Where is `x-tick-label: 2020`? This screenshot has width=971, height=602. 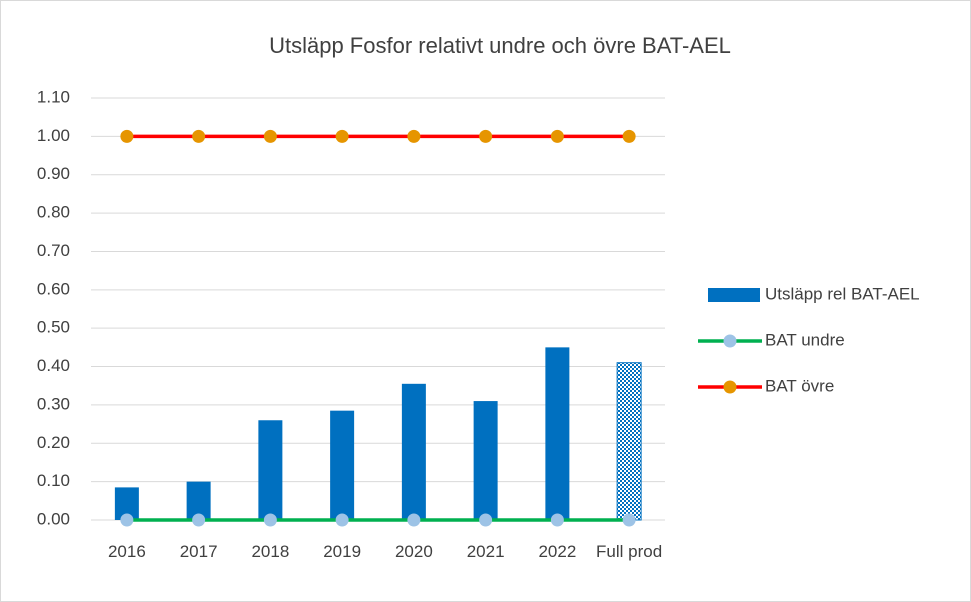
x-tick-label: 2020 is located at coordinates (413, 551).